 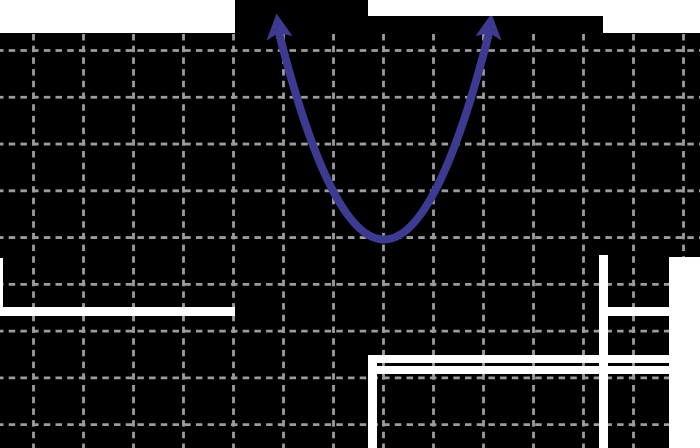 What do you see at coordinates (117, 311) in the screenshot?
I see `left-answer-bar` at bounding box center [117, 311].